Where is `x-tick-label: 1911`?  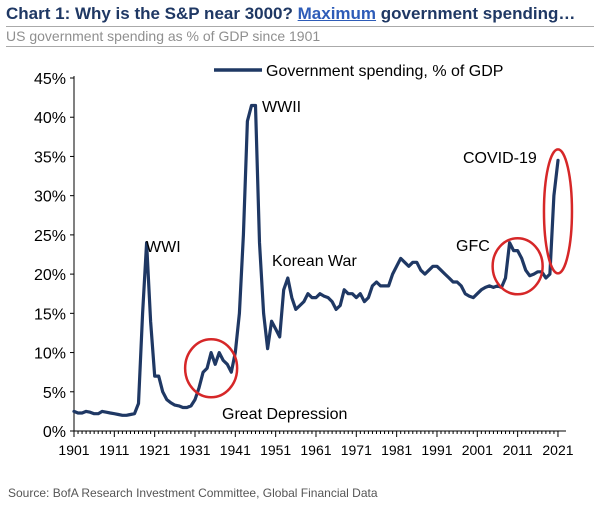 x-tick-label: 1911 is located at coordinates (114, 450).